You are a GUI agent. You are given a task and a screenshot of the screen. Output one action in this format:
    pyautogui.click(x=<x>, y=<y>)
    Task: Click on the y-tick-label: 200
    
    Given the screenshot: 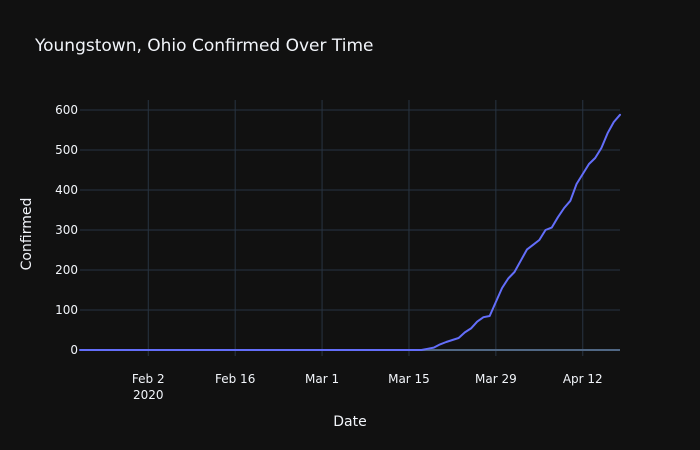 What is the action you would take?
    pyautogui.click(x=66, y=270)
    